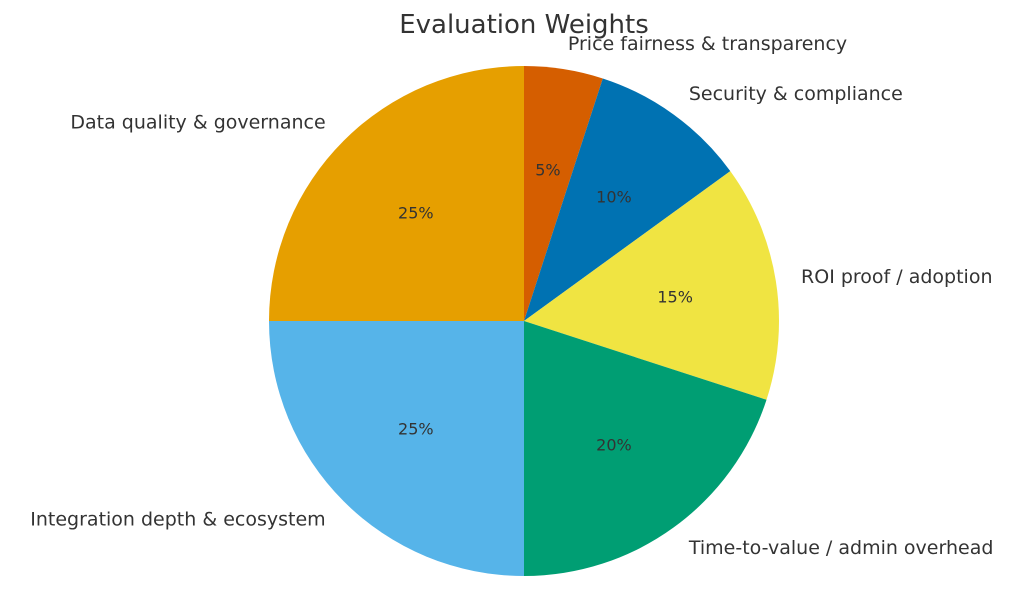 The image size is (1024, 613). I want to click on slice-pct-label-2: 15%, so click(675, 297).